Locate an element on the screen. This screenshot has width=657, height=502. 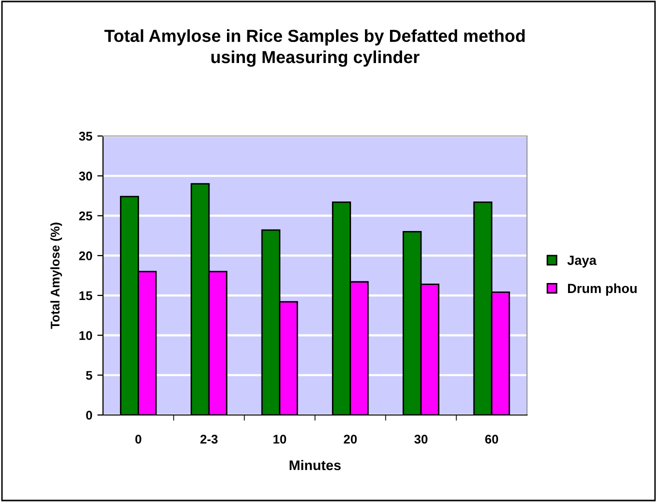
y-axis-title: Total Amylose (%) is located at coordinates (56, 275).